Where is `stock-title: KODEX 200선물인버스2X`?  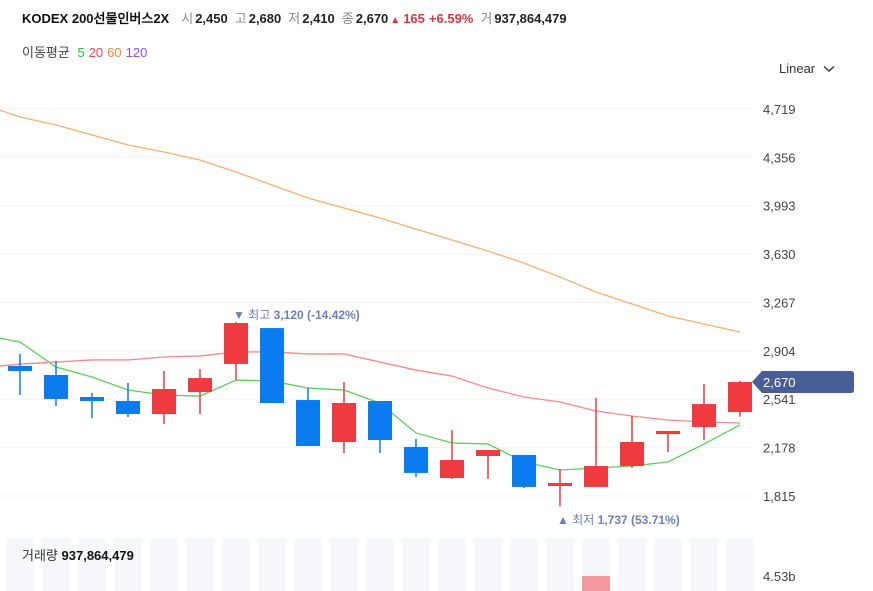 stock-title: KODEX 200선물인버스2X is located at coordinates (96, 18).